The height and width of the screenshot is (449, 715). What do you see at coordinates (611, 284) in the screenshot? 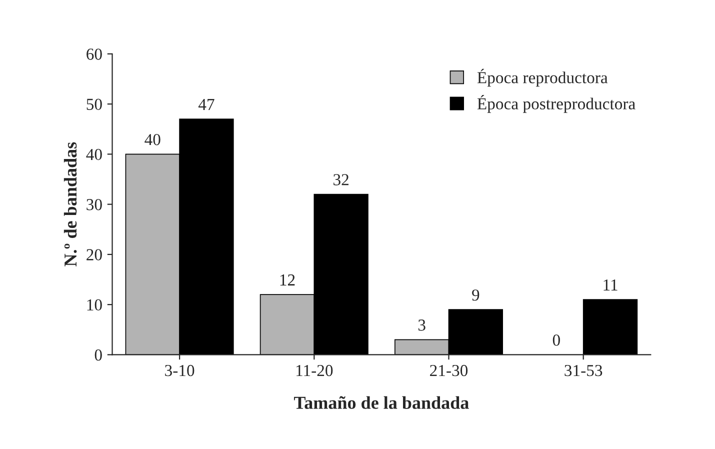
I see `data-label: 11` at bounding box center [611, 284].